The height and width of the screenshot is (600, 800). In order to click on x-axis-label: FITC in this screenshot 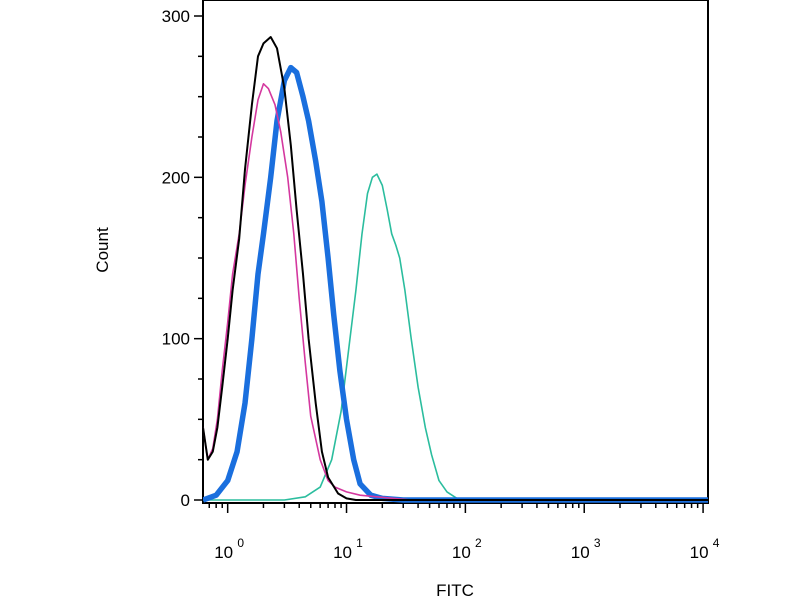, I will do `click(455, 590)`.